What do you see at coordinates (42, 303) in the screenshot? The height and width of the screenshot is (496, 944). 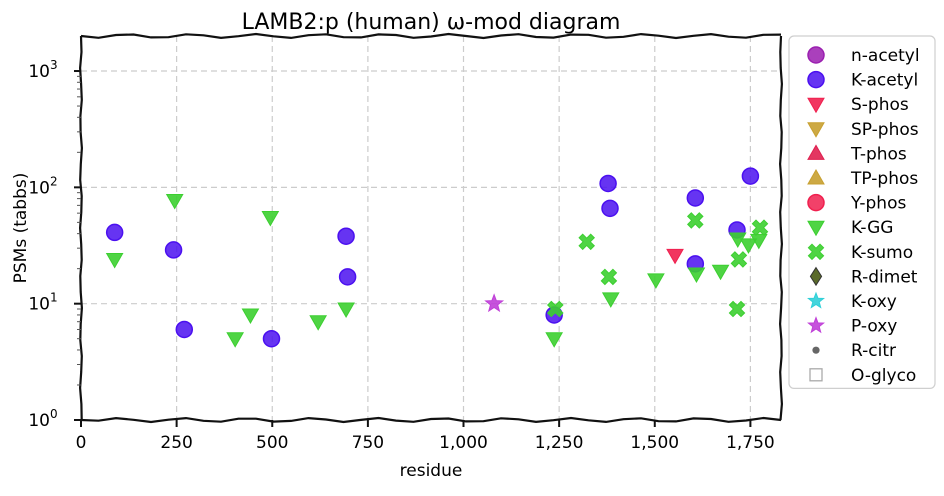 I see `y-tick-label: 10¹` at bounding box center [42, 303].